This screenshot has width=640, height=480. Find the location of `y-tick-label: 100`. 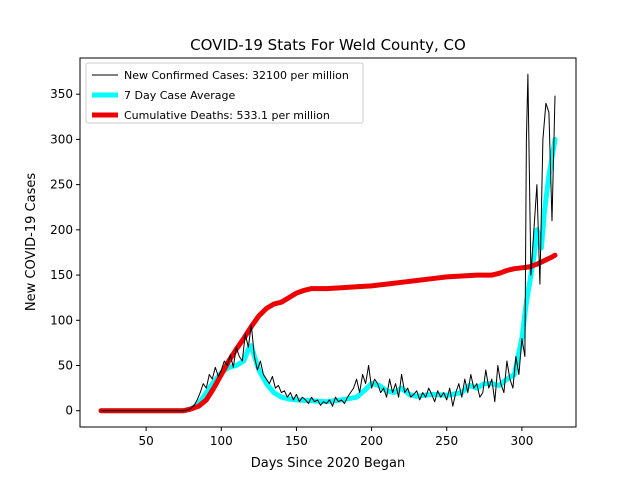

y-tick-label: 100 is located at coordinates (61, 320).